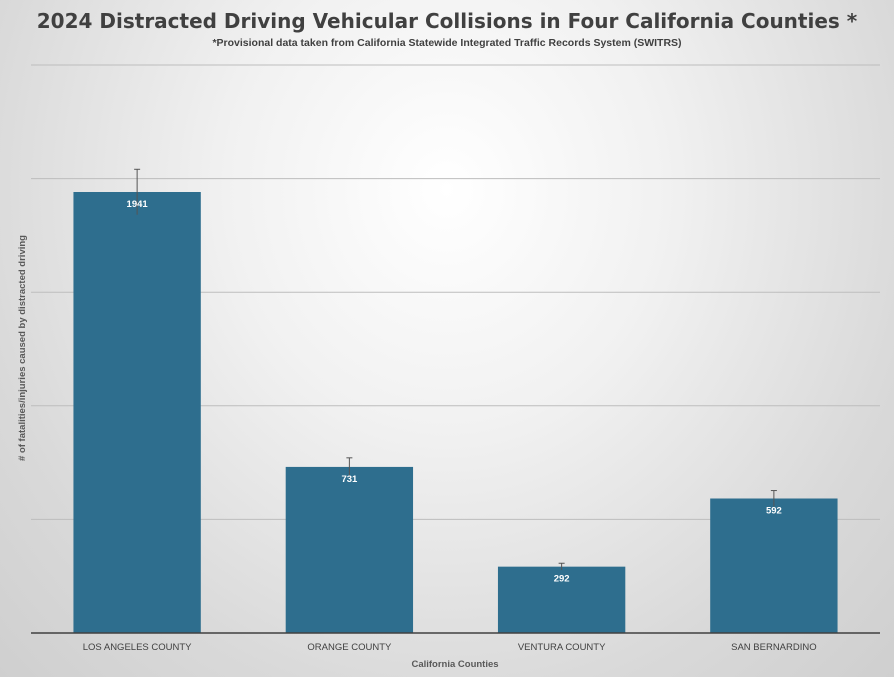 The height and width of the screenshot is (677, 894). I want to click on data-label: 292, so click(562, 579).